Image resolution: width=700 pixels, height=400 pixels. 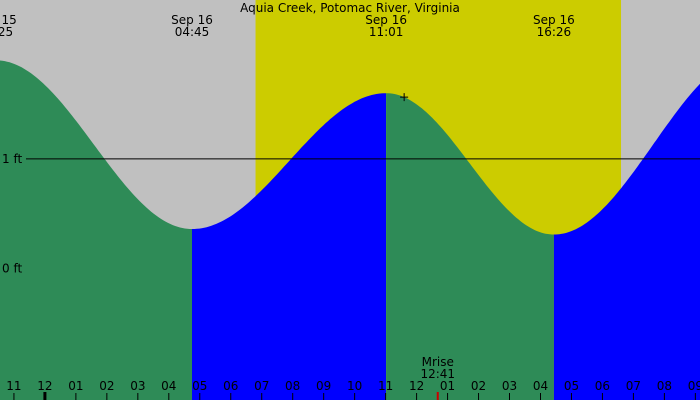 I want to click on chart-title: Aquia Creek, Potomac River, Virginia, so click(x=350, y=8).